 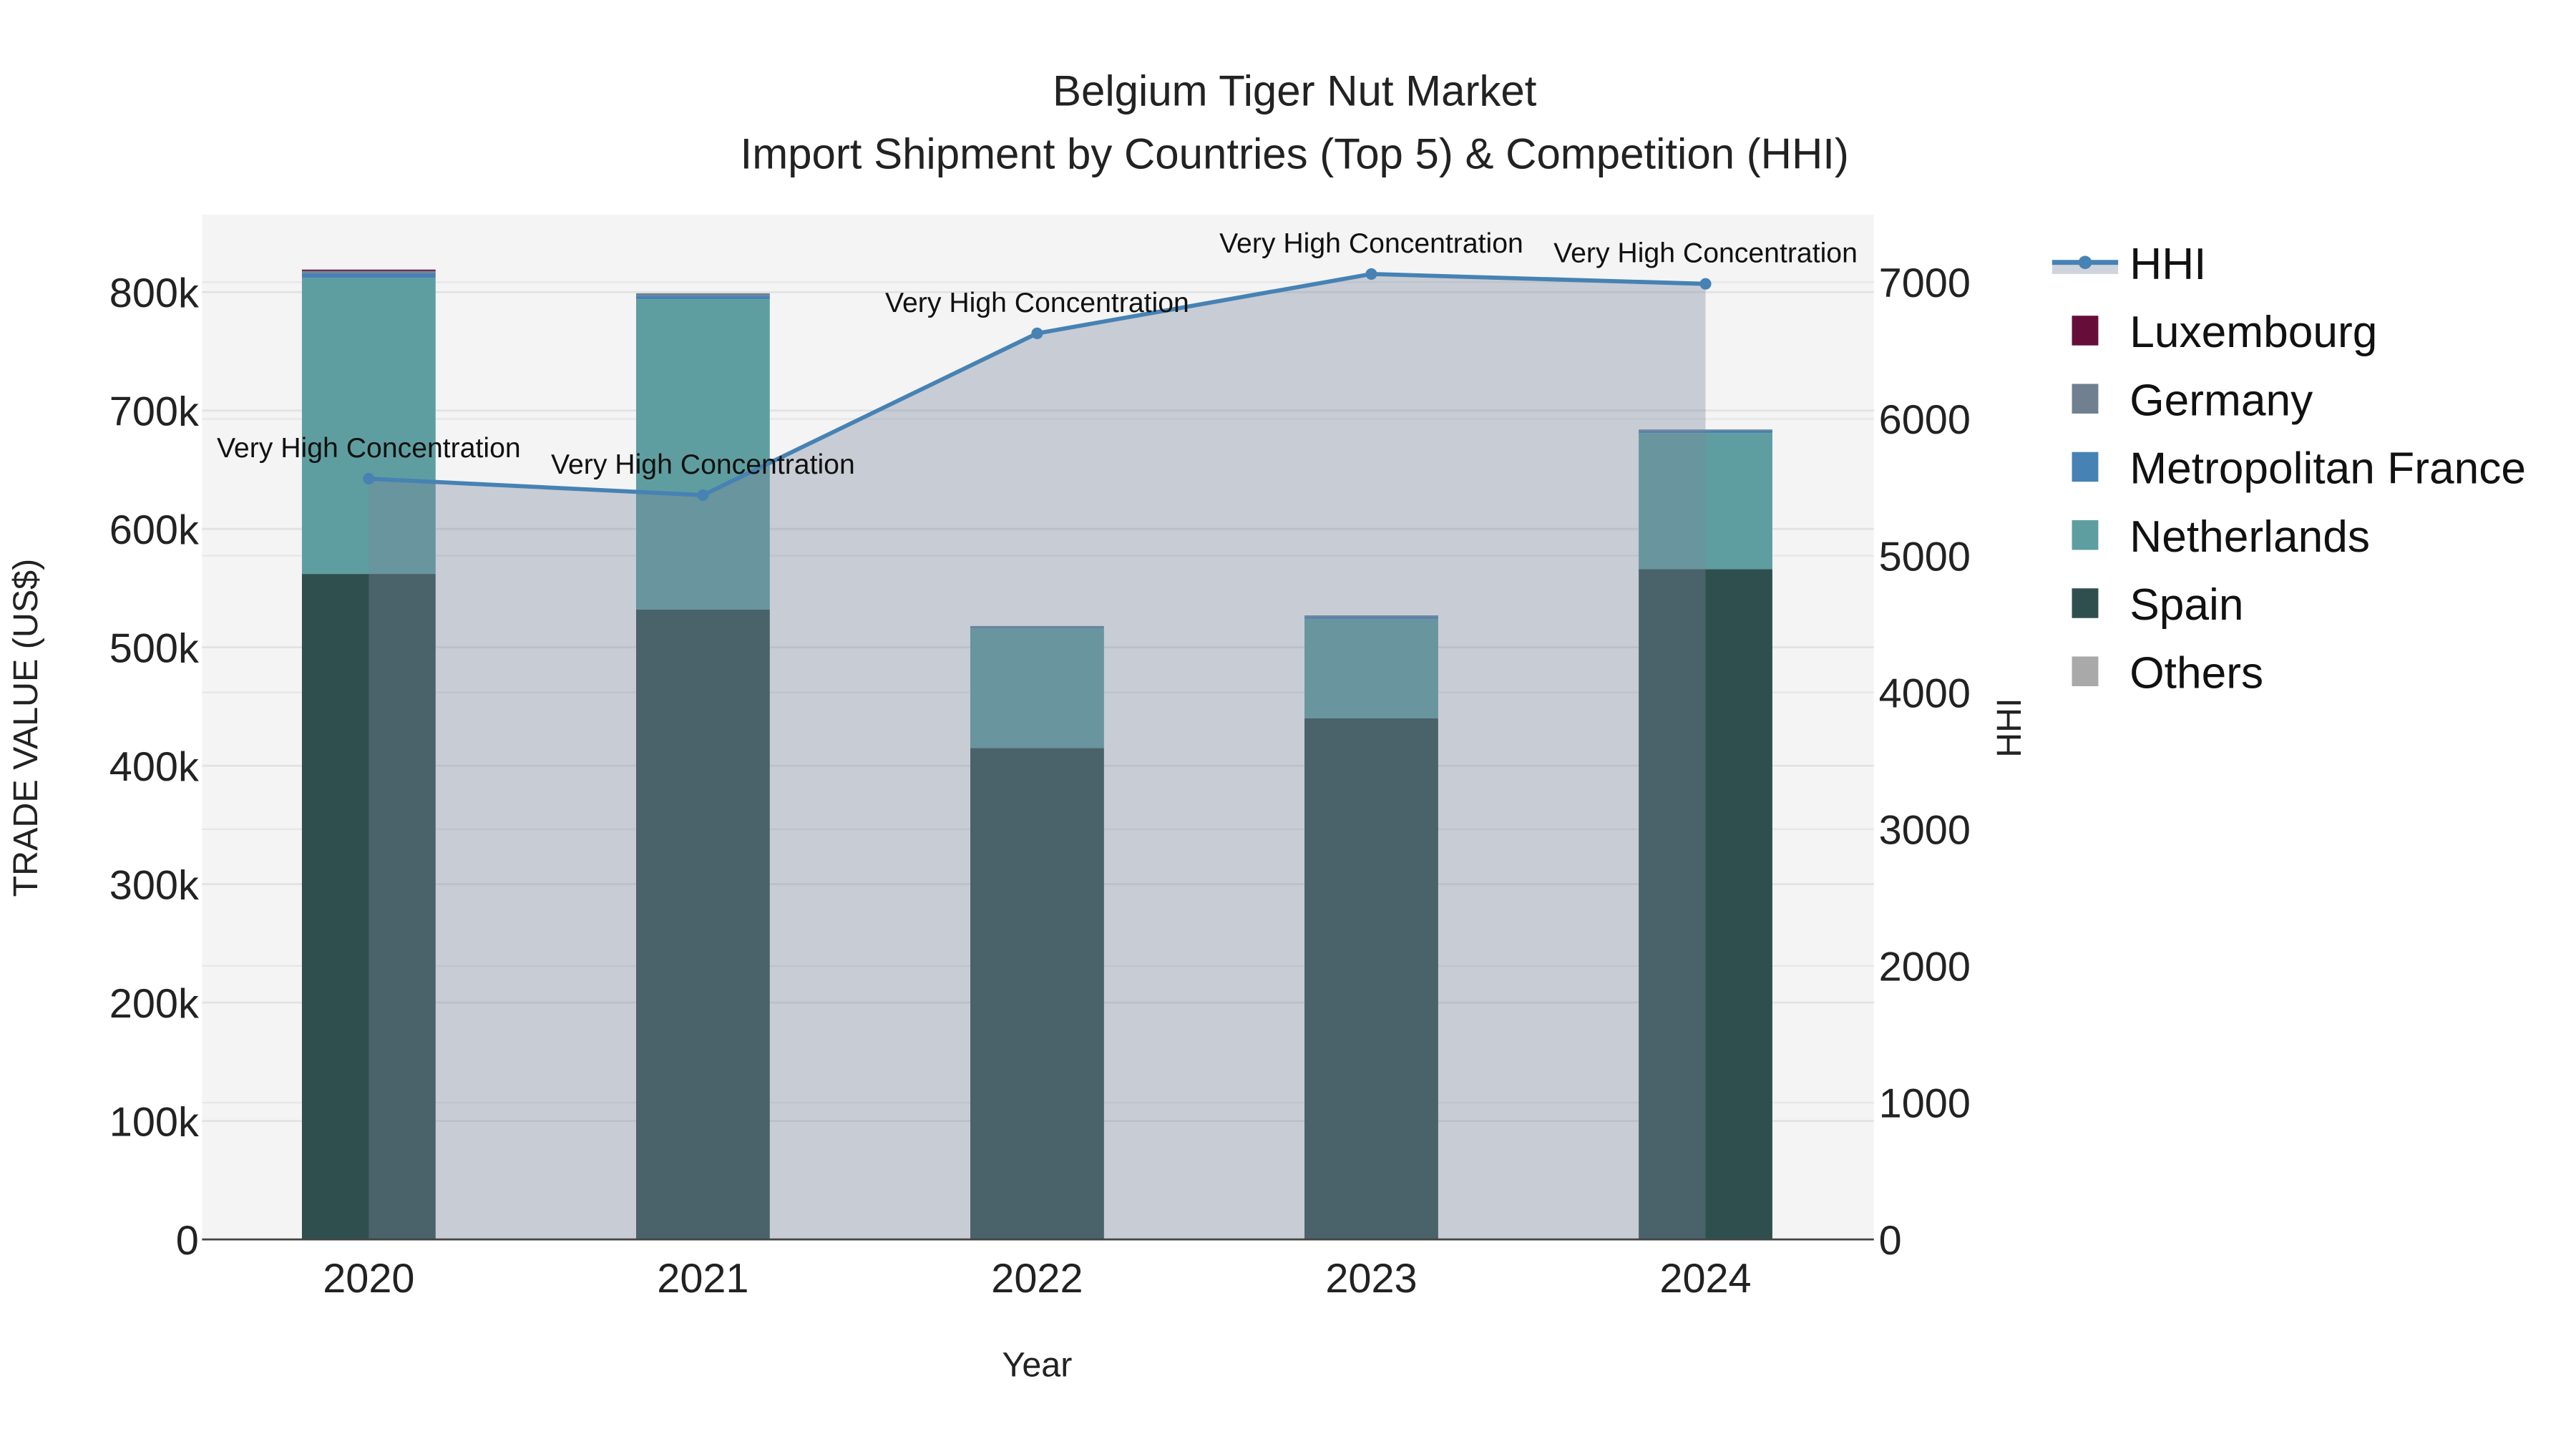 I want to click on bar-metropolitan-france-2023, so click(x=1371, y=617).